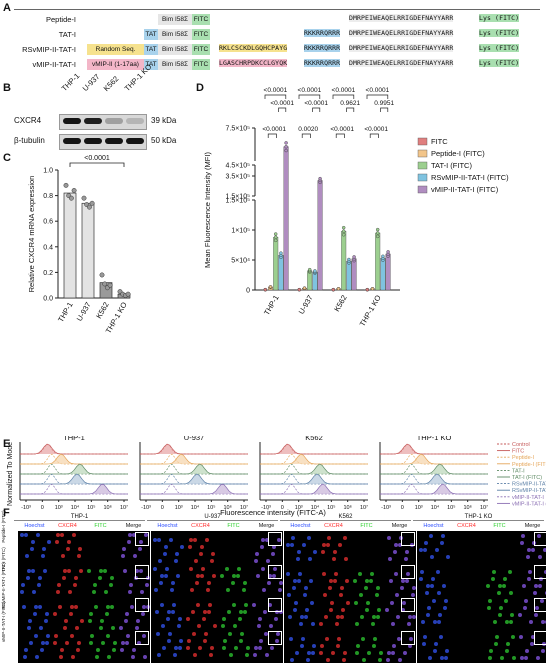 The width and height of the screenshot is (546, 666). I want to click on legend-label: TAT-I (FITC), so click(451, 165).